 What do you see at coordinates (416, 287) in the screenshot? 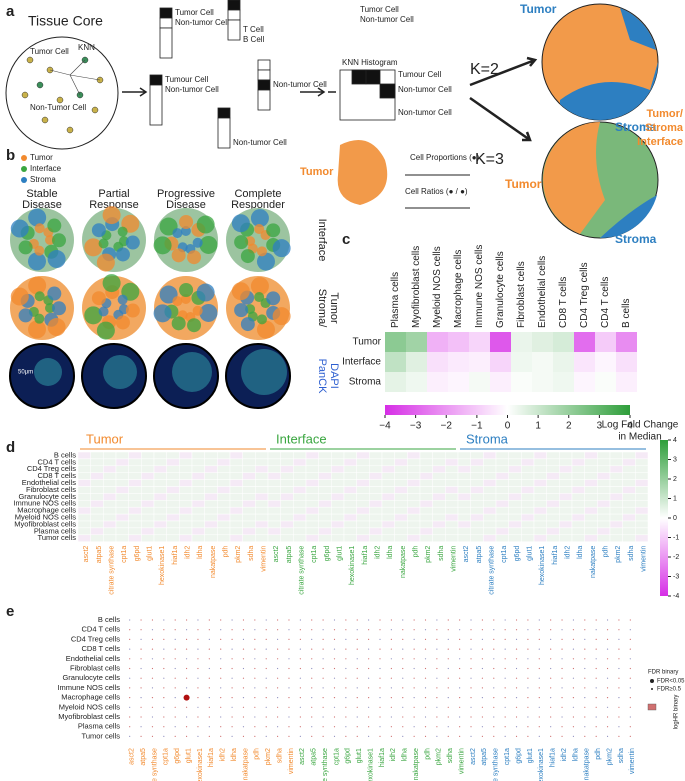
I see `column-label: Myofibroblast cells` at bounding box center [416, 287].